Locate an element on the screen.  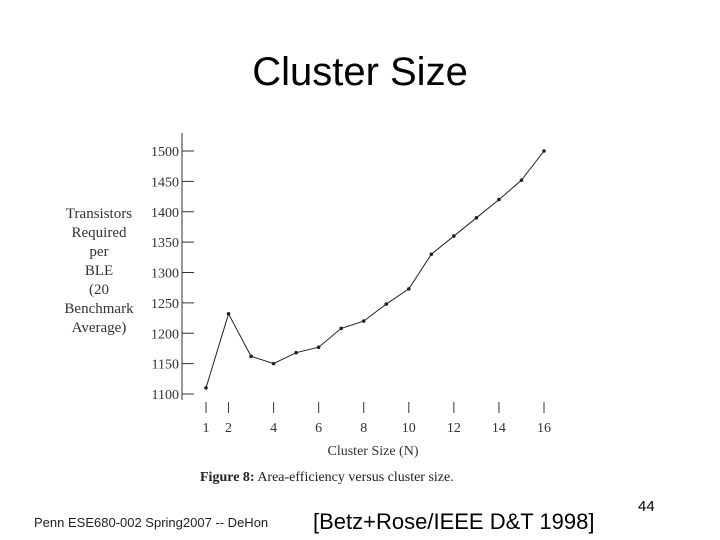
y-axis-label-line: Transistors is located at coordinates (99, 214).